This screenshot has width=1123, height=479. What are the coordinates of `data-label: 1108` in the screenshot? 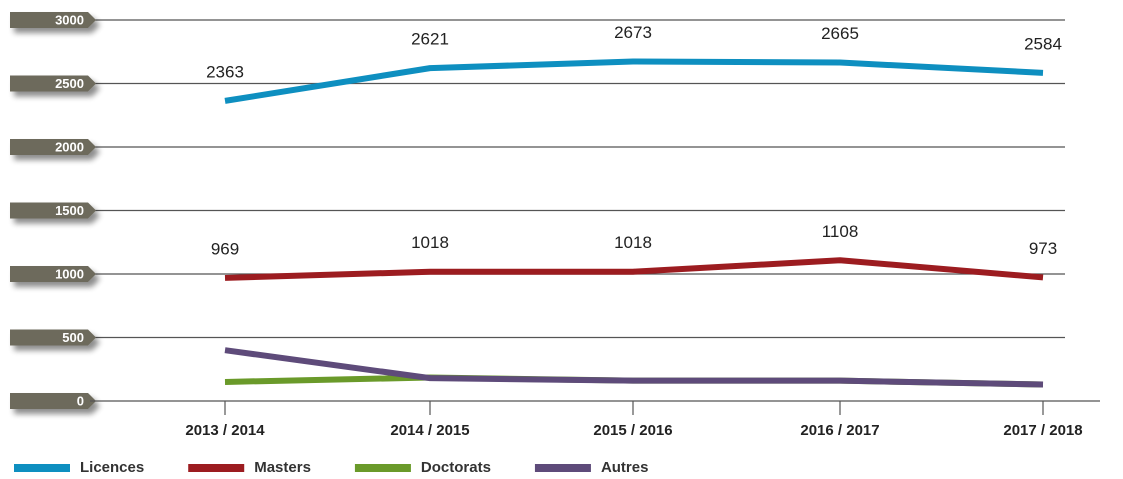 It's located at (840, 231).